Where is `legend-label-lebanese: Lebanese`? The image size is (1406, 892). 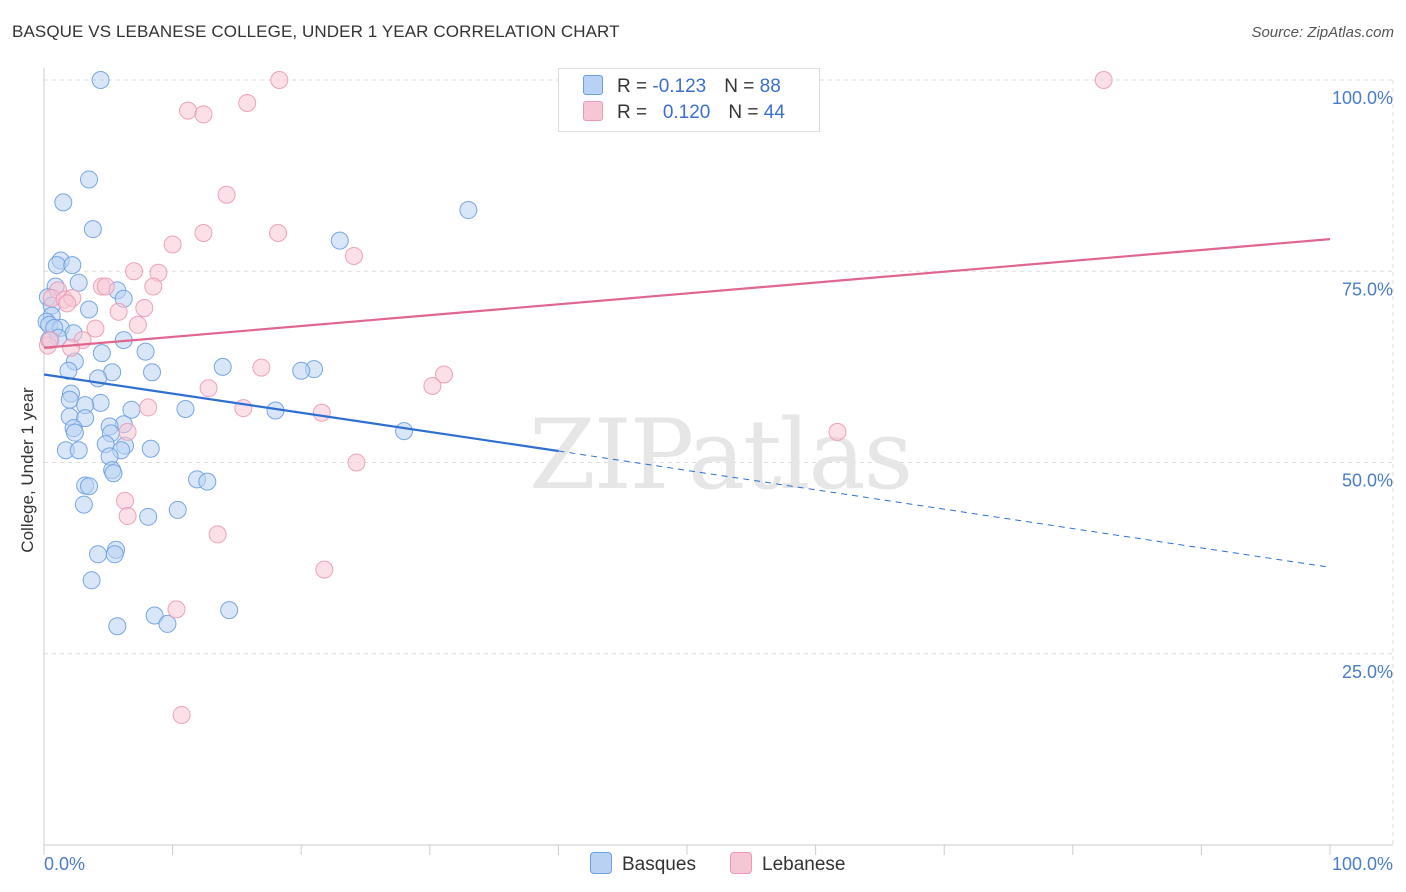 legend-label-lebanese: Lebanese is located at coordinates (804, 864).